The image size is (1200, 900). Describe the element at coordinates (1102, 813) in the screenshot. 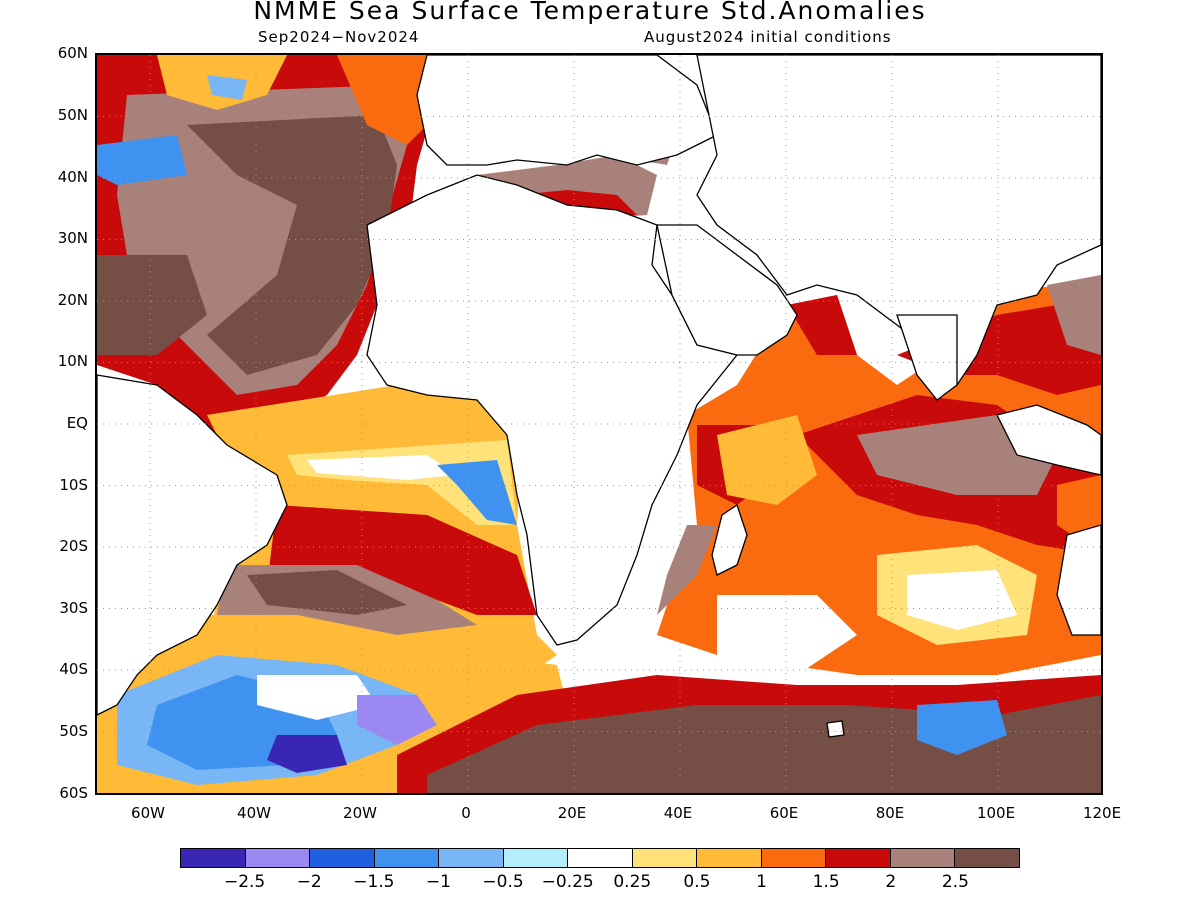

I see `lon-label-120e: 120E` at that location.